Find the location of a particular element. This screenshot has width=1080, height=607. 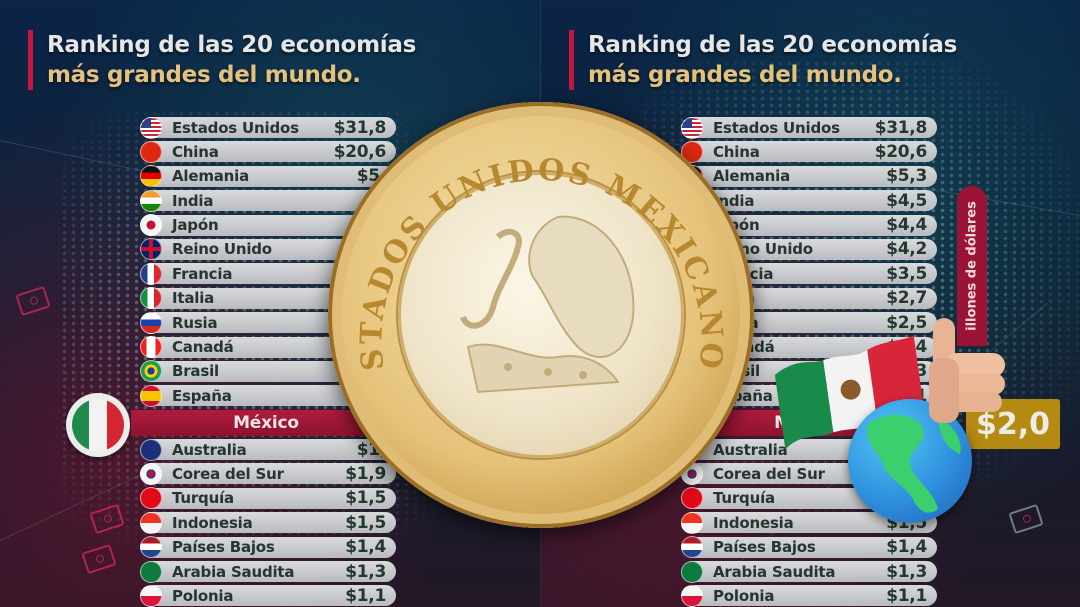

canada-flag-icon is located at coordinates (151, 347).